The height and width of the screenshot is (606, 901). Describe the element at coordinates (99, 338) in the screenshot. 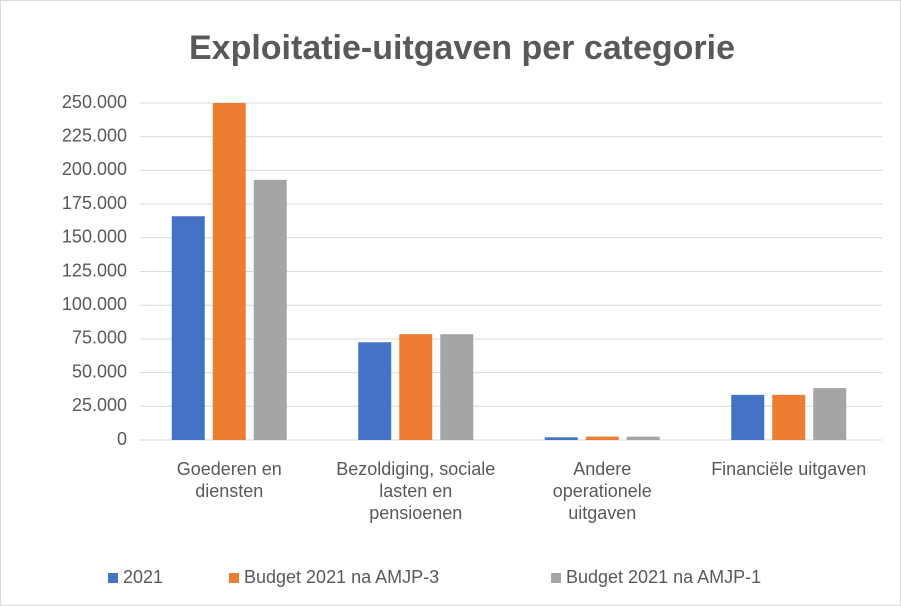

I see `y-tick-label: 75.000` at that location.